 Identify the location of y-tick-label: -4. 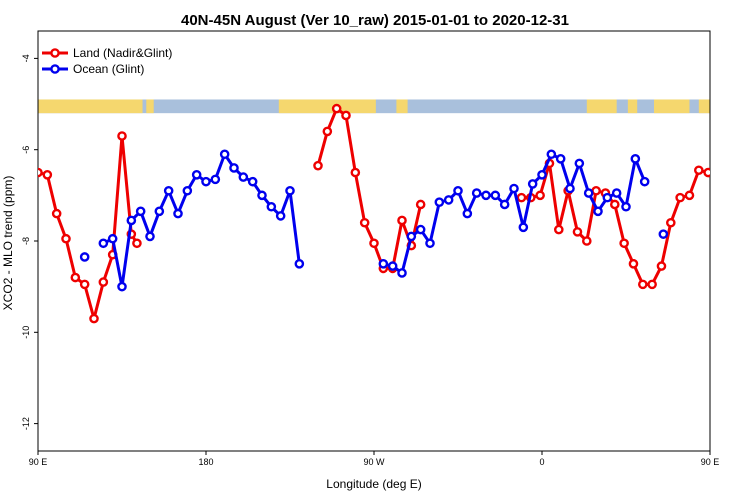
(26, 58).